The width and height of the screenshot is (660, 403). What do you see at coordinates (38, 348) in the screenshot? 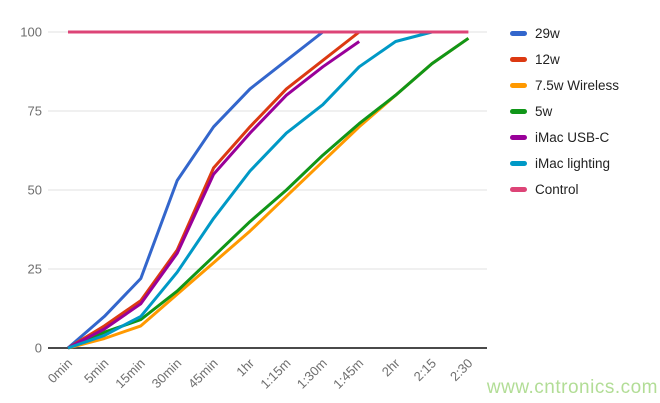
I see `y-axis-label: 0` at bounding box center [38, 348].